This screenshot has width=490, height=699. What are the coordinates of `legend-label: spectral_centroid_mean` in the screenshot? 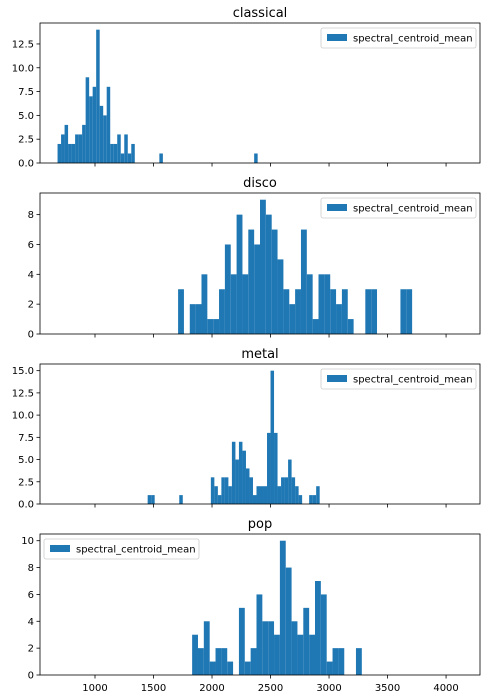 It's located at (413, 209).